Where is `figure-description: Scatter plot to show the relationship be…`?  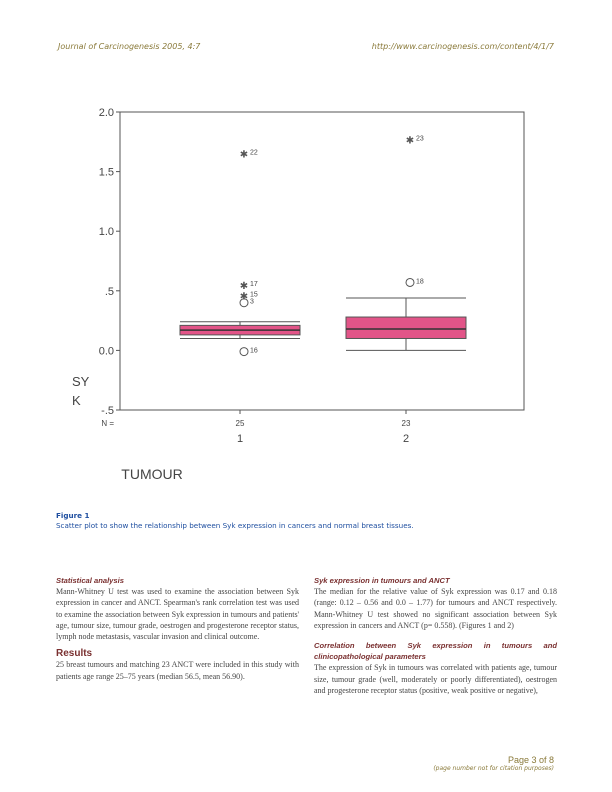 figure-description: Scatter plot to show the relationship be… is located at coordinates (235, 525).